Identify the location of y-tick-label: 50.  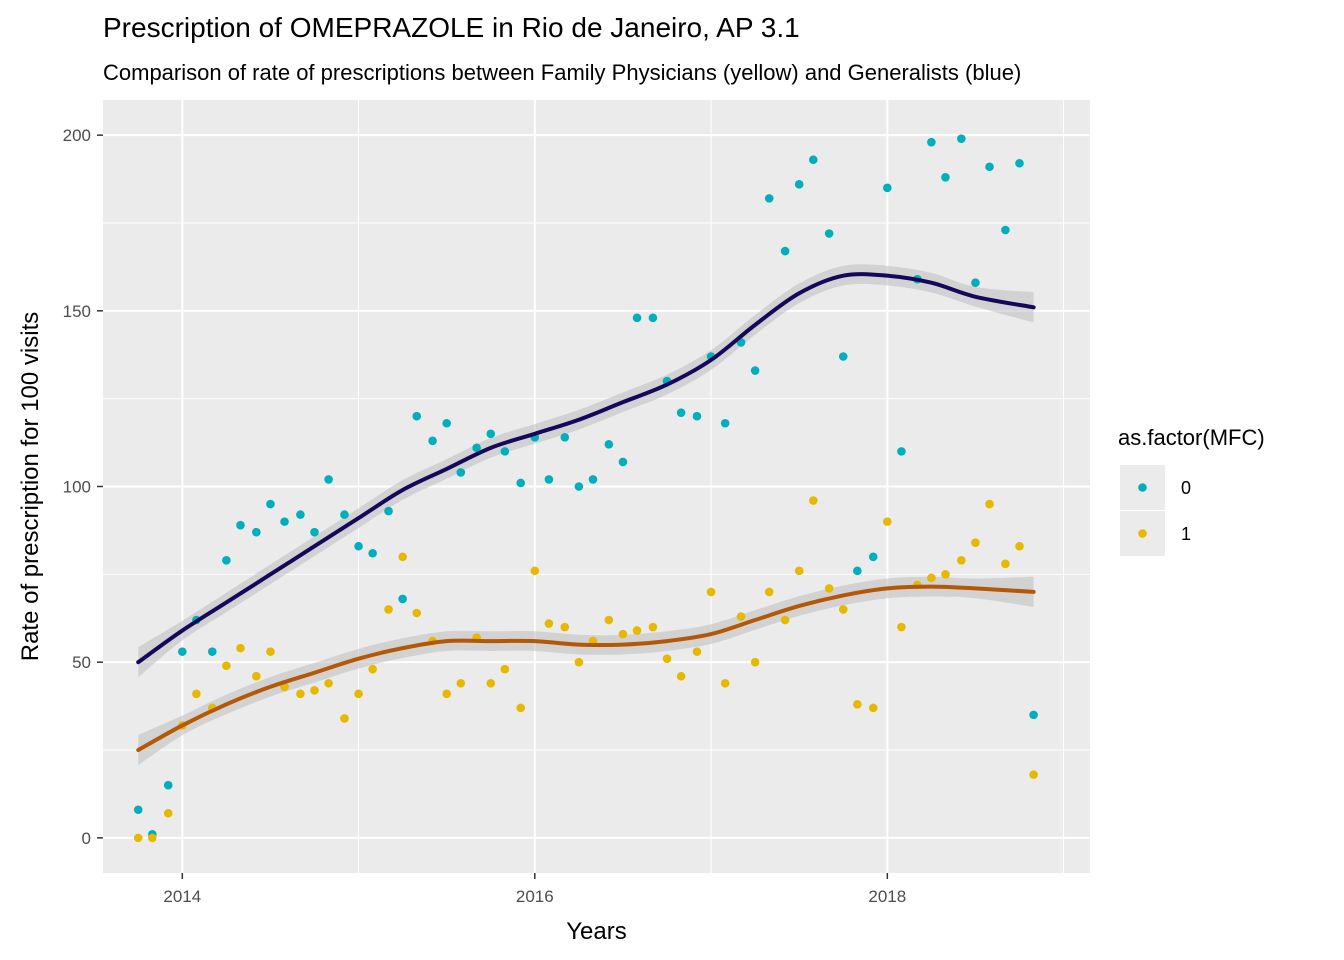
(81, 662).